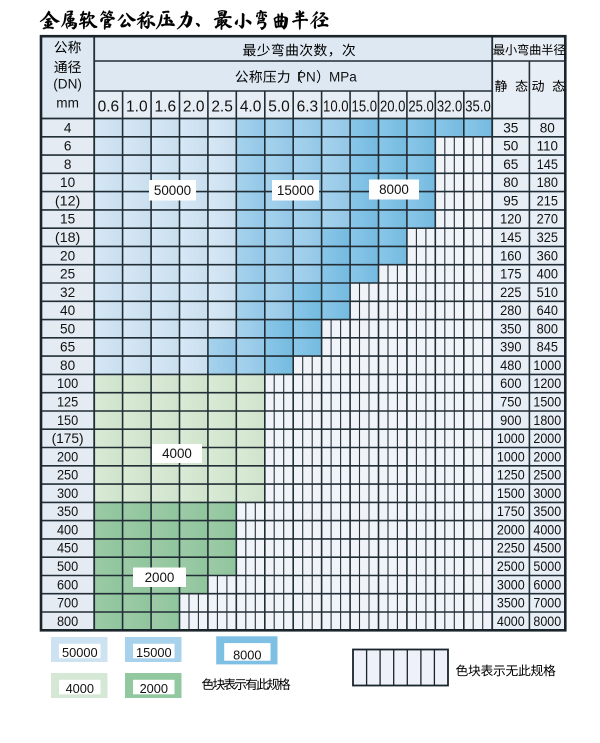 The height and width of the screenshot is (743, 600). I want to click on svg-text: 280, so click(511, 310).